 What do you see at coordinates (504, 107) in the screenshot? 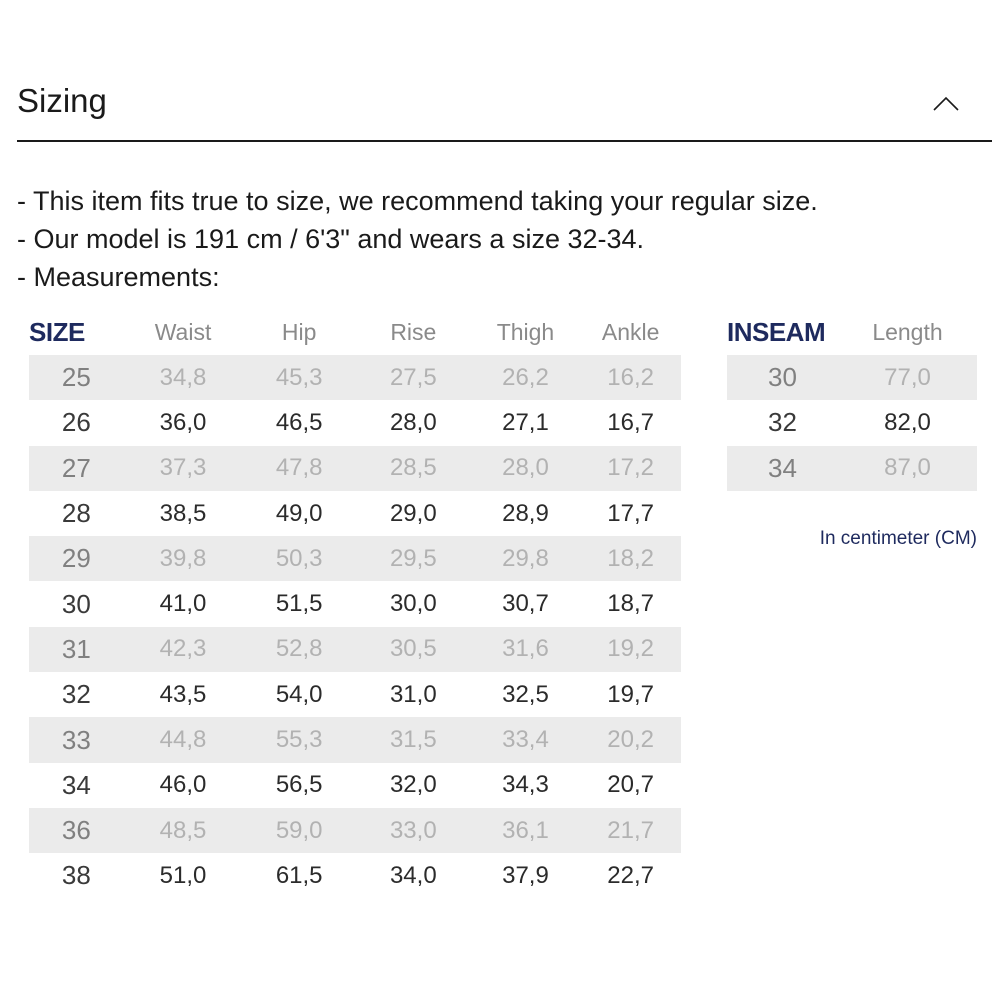
I see `sizing-accordion-header: Sizing` at bounding box center [504, 107].